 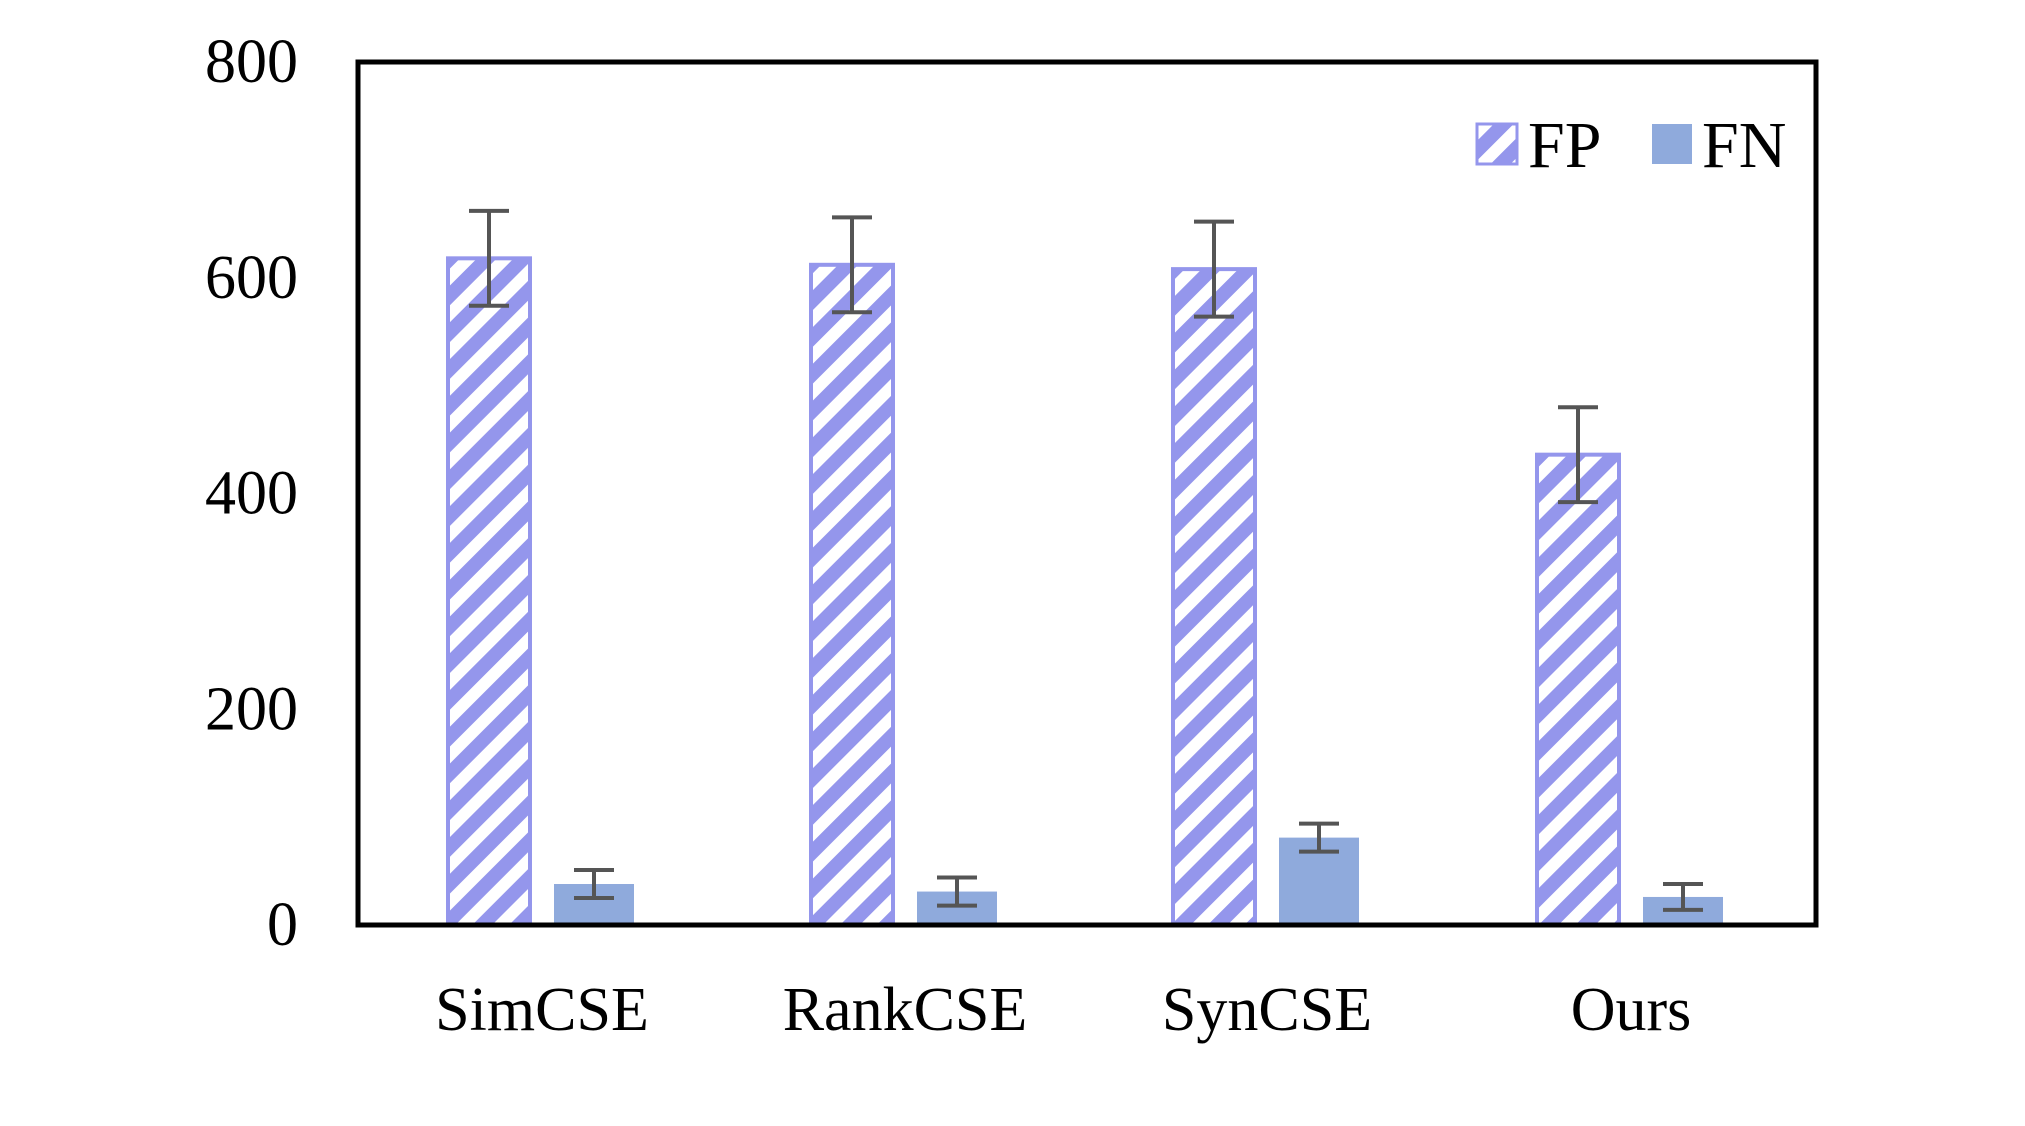 I want to click on x-category-label-simcse: SimCSE, so click(x=542, y=1010).